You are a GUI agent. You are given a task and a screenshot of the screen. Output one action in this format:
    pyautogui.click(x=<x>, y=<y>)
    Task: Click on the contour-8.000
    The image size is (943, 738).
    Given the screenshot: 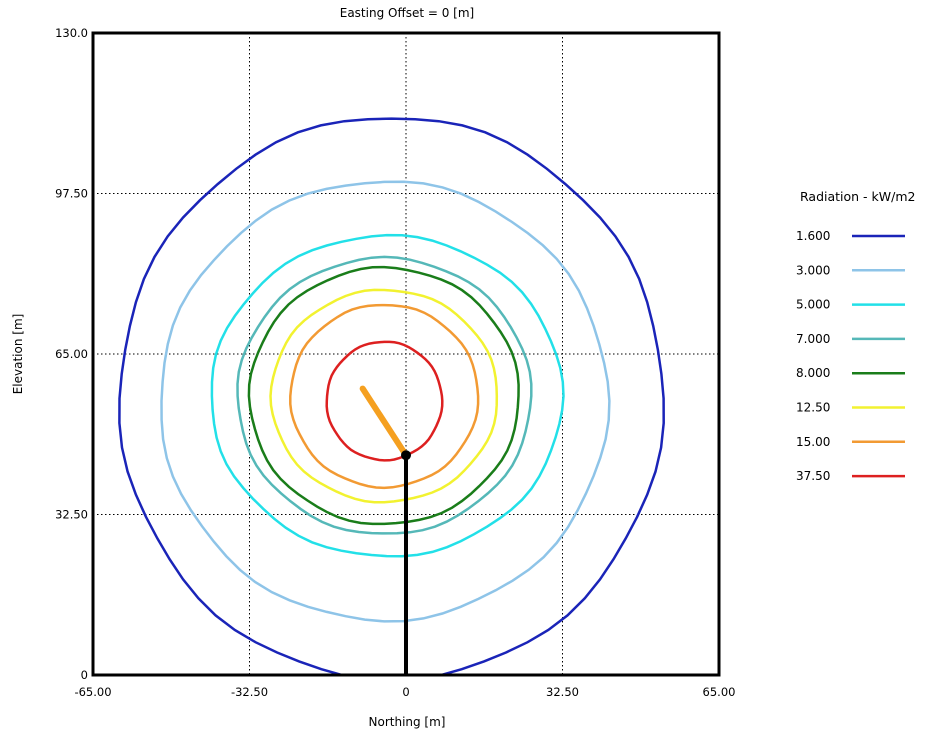 What is the action you would take?
    pyautogui.click(x=383, y=395)
    